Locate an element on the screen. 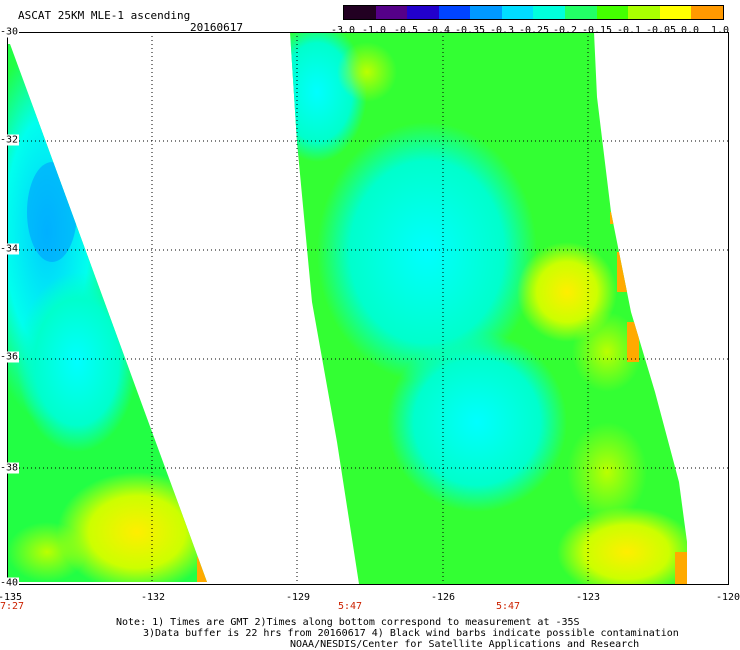 Image resolution: width=740 pixels, height=650 pixels. colorbar-label: -0.4 is located at coordinates (438, 30).